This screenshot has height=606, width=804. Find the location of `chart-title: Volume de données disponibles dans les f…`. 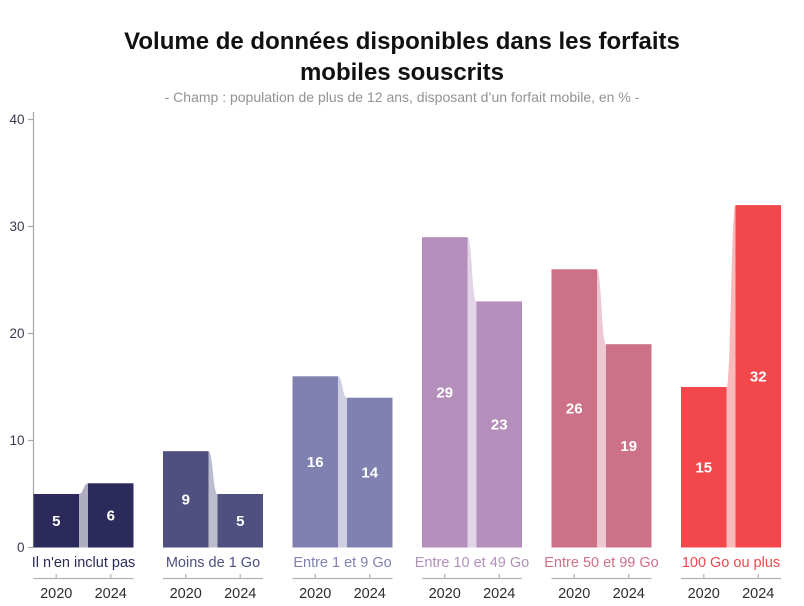

chart-title: Volume de données disponibles dans les f… is located at coordinates (402, 57).